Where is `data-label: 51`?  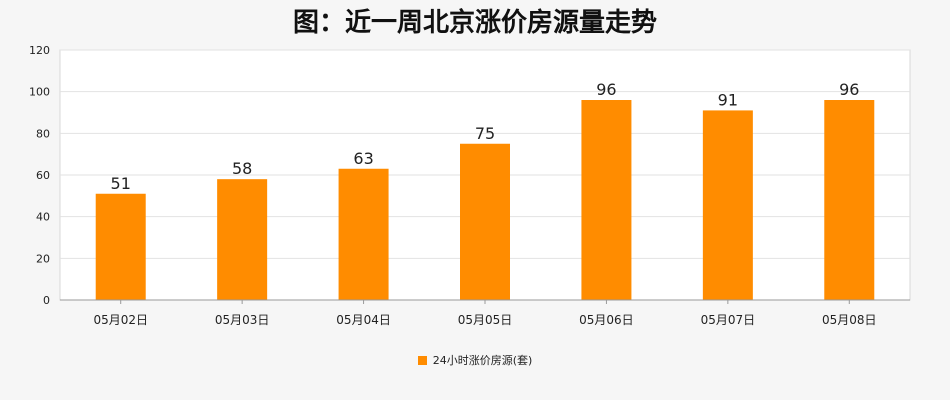 data-label: 51 is located at coordinates (121, 183).